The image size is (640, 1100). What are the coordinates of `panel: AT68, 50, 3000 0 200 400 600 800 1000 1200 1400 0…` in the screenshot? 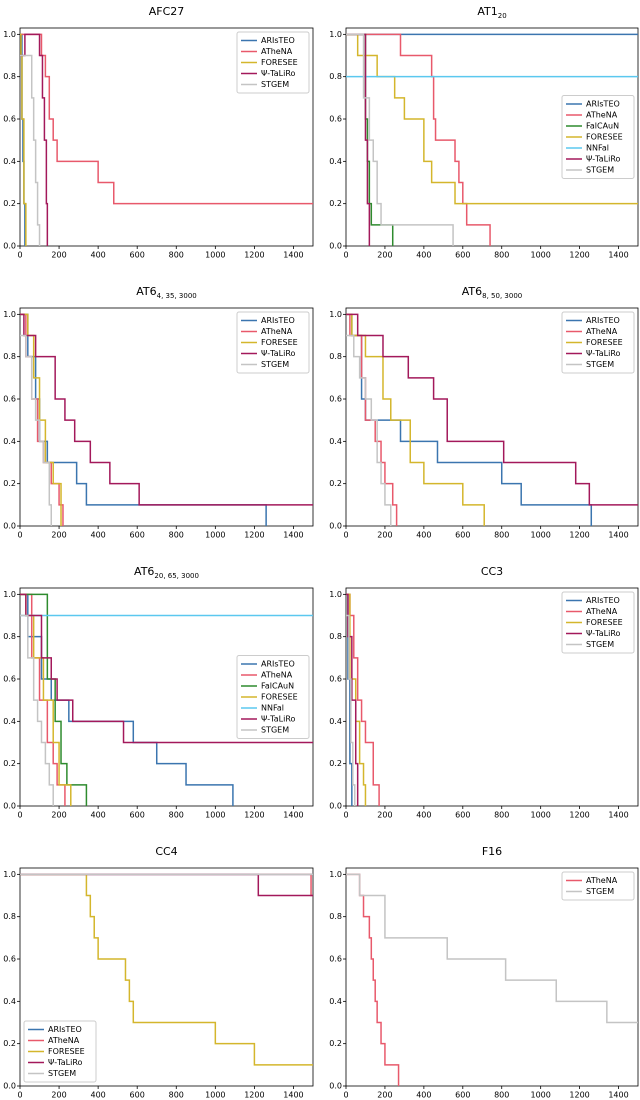 It's located at (484, 412).